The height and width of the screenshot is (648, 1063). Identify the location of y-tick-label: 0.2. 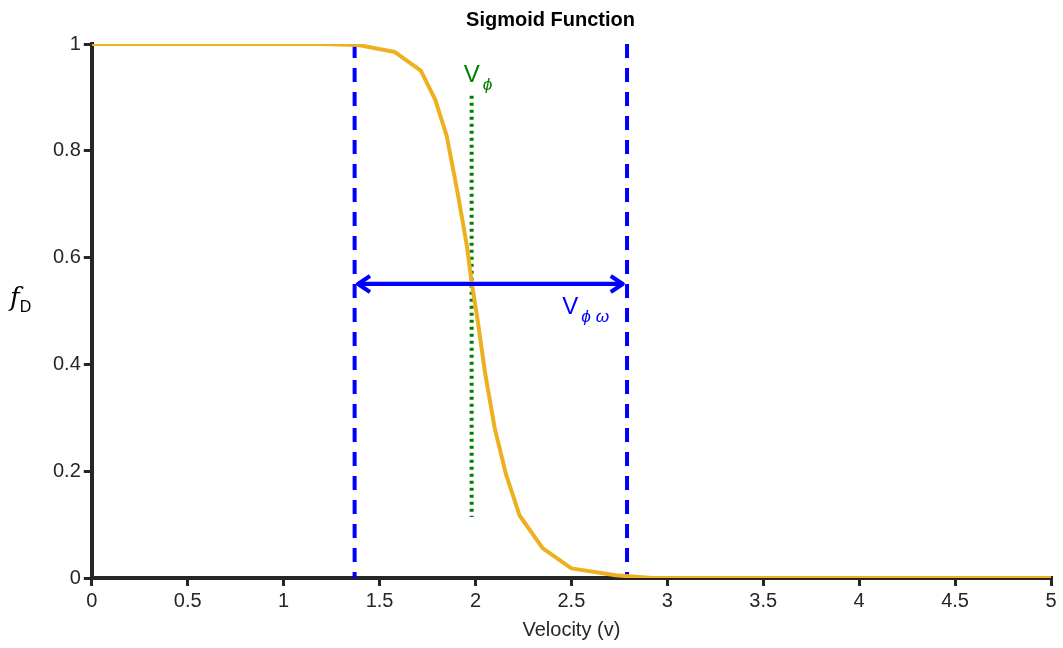
(66, 469).